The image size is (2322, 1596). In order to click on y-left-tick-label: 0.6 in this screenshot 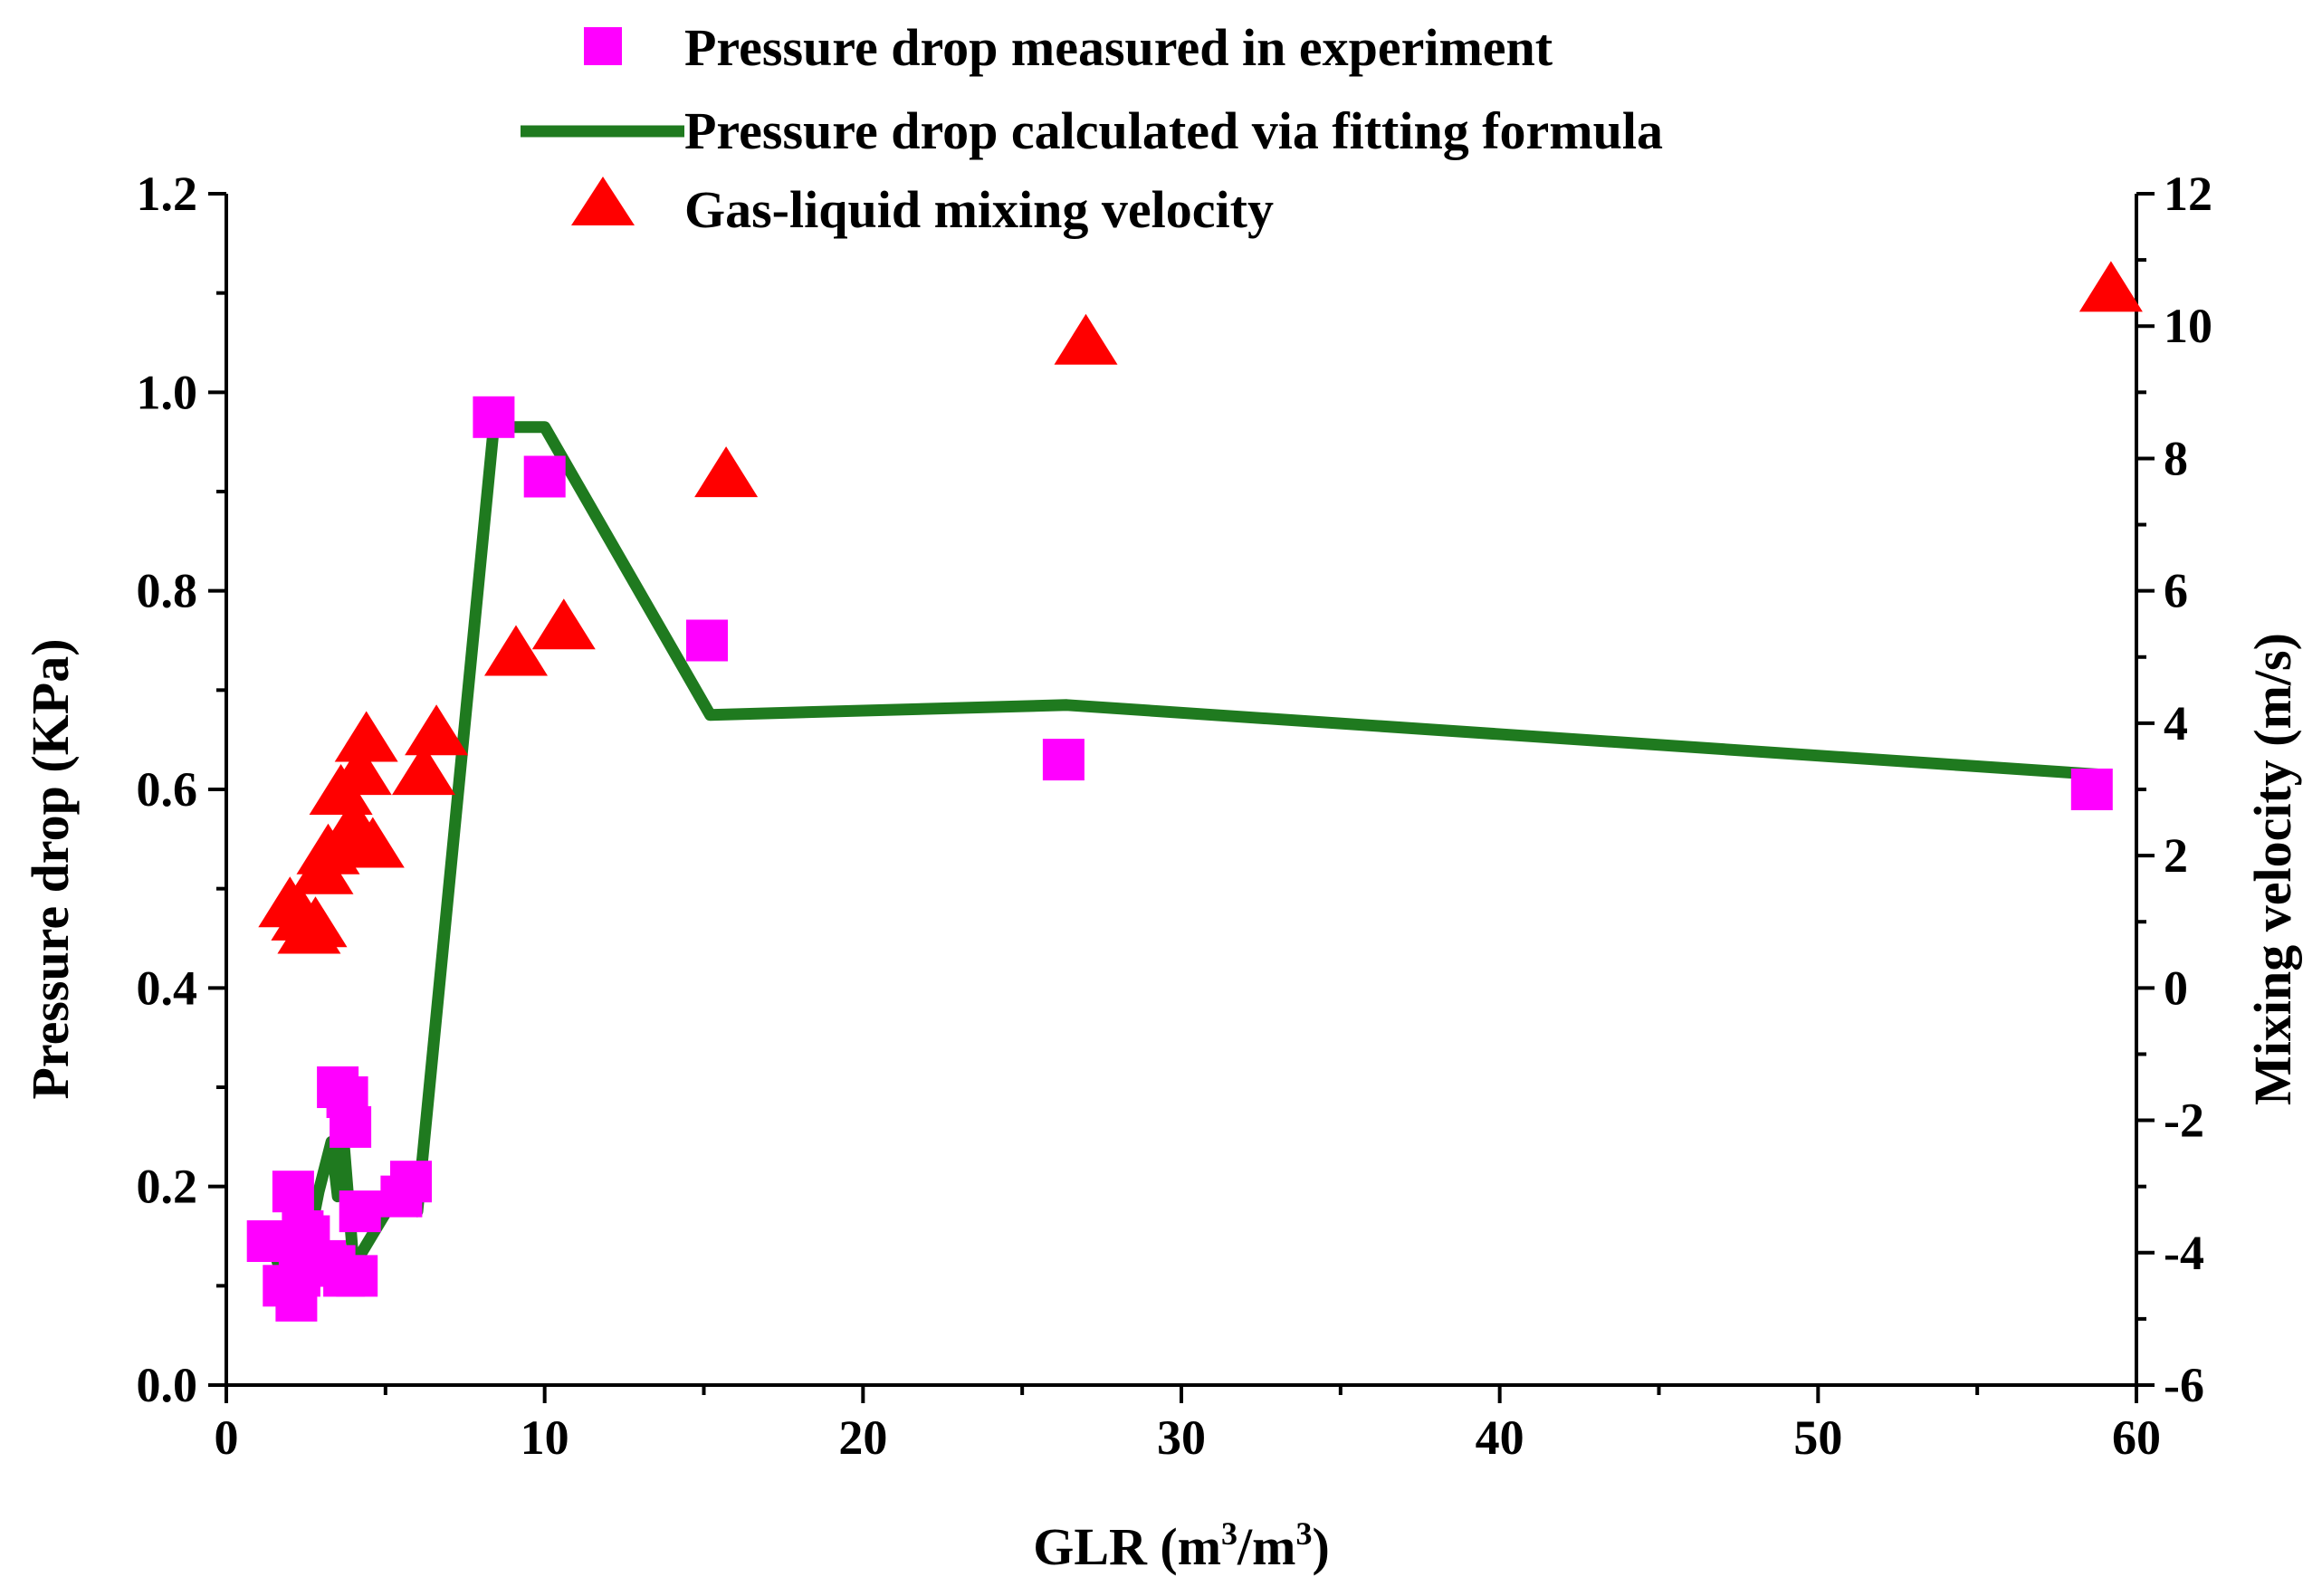, I will do `click(167, 789)`.